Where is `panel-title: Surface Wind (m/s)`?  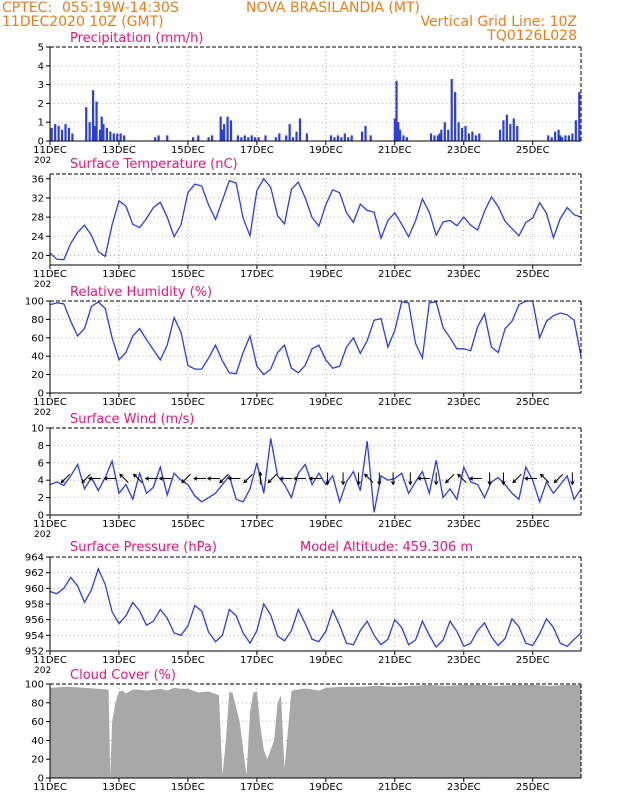 panel-title: Surface Wind (m/s) is located at coordinates (132, 419).